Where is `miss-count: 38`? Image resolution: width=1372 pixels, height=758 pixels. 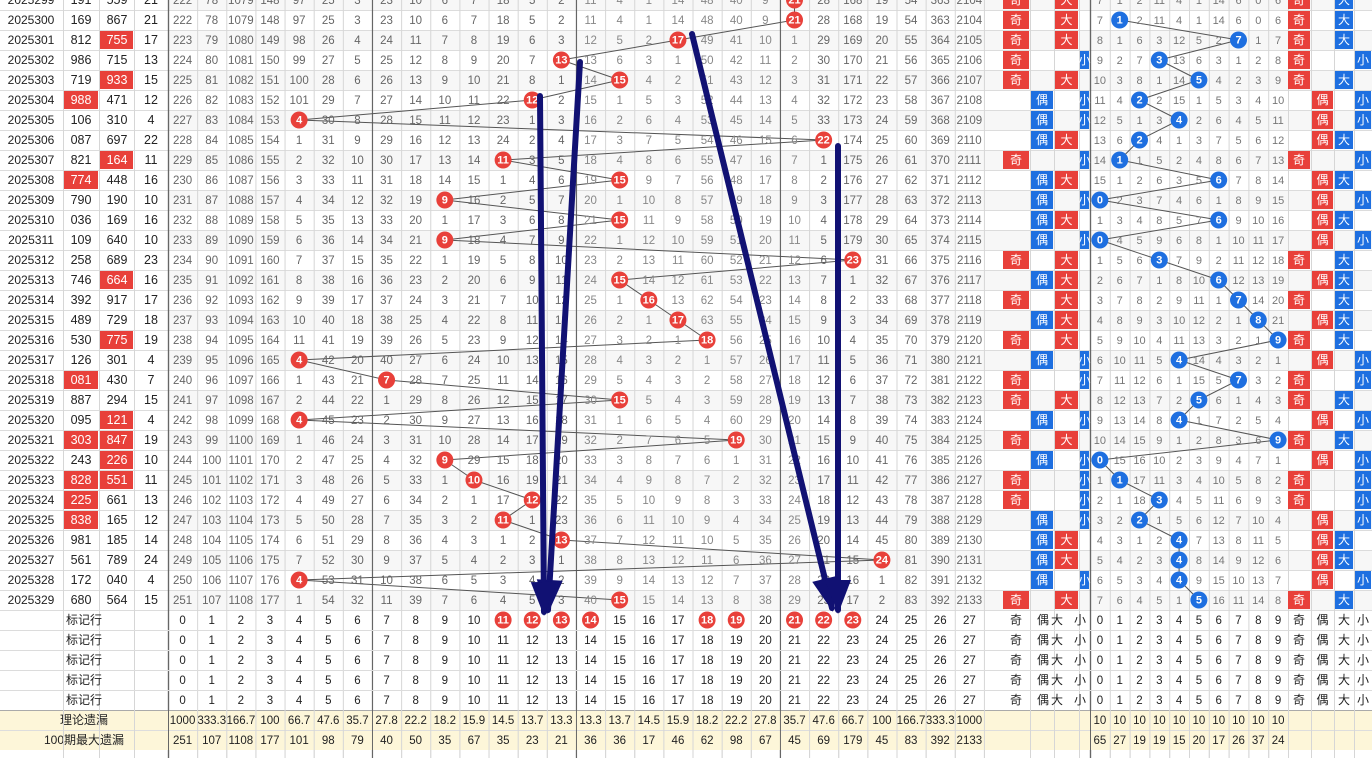
miss-count: 38 is located at coordinates (590, 561).